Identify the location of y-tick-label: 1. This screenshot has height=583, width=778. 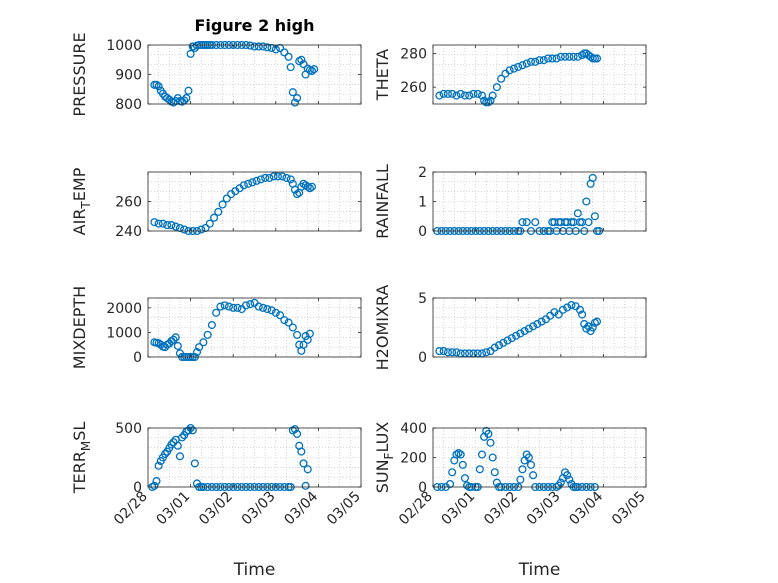
(422, 203).